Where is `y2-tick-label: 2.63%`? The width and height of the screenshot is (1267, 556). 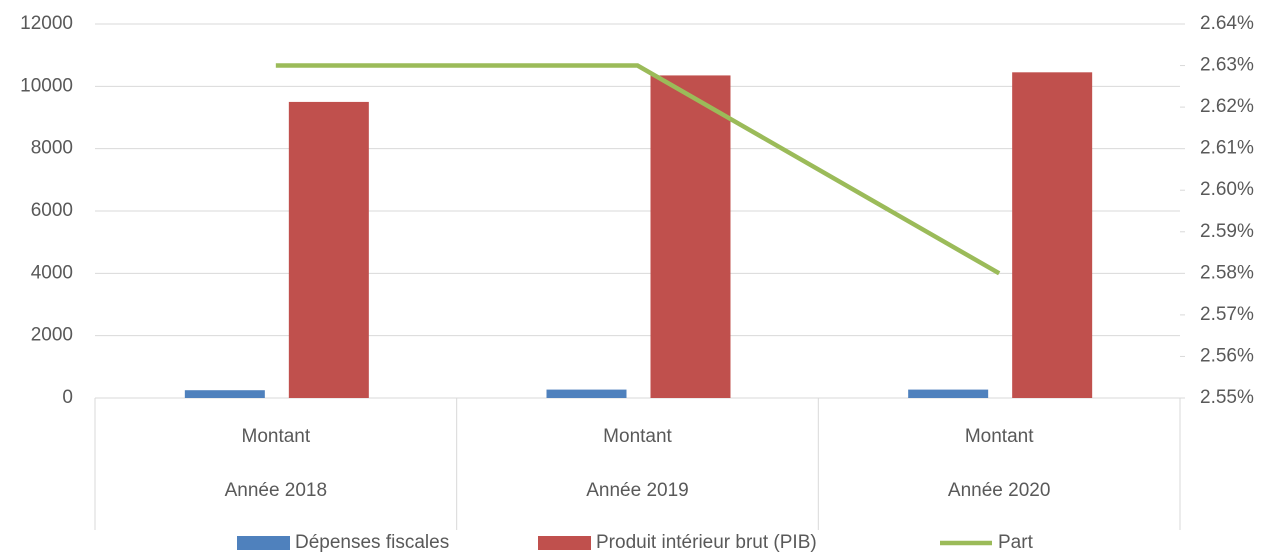 y2-tick-label: 2.63% is located at coordinates (1227, 65).